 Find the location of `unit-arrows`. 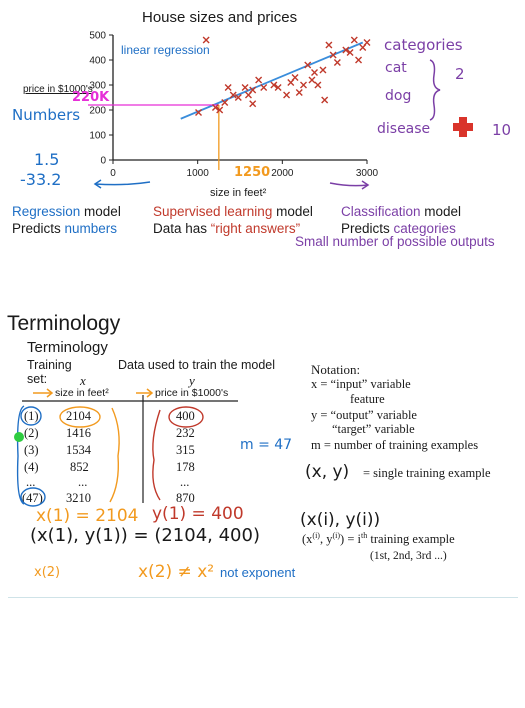

unit-arrows is located at coordinates (93, 393).